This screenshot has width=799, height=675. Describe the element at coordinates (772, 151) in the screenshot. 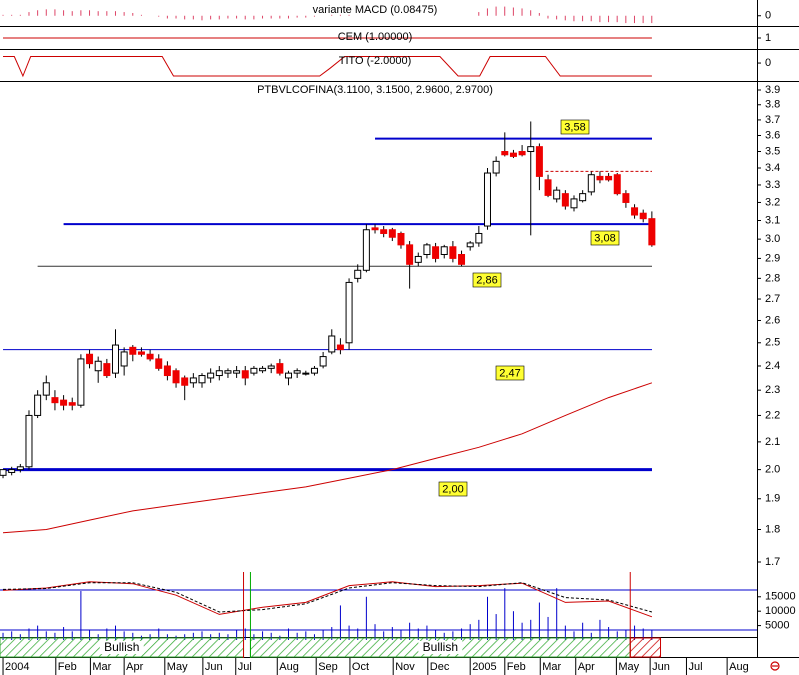

I see `y-tick-label: 3.5` at that location.